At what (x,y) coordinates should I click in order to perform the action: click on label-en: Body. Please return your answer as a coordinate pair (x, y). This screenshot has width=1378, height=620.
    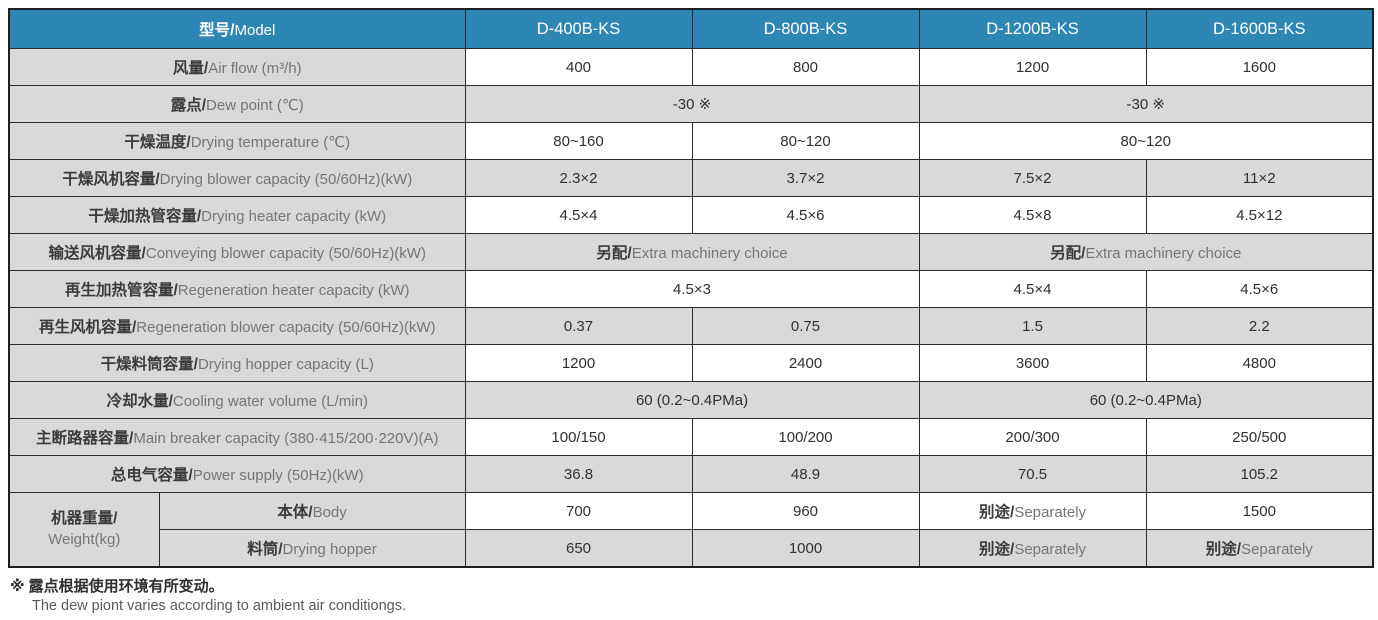
    Looking at the image, I should click on (329, 512).